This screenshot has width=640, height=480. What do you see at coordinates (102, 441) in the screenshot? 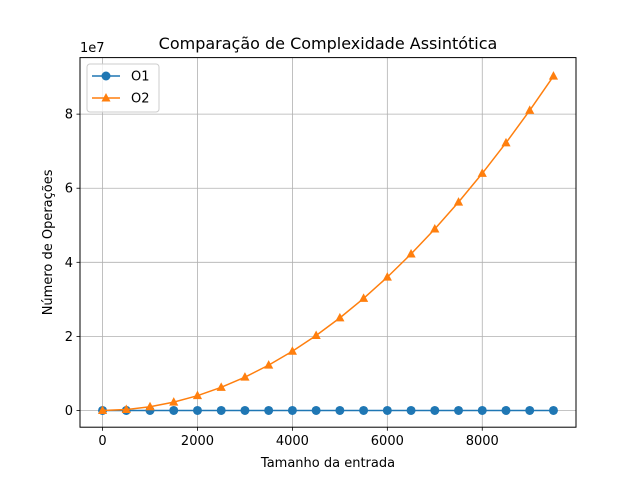
I see `x-tick-label: 0` at bounding box center [102, 441].